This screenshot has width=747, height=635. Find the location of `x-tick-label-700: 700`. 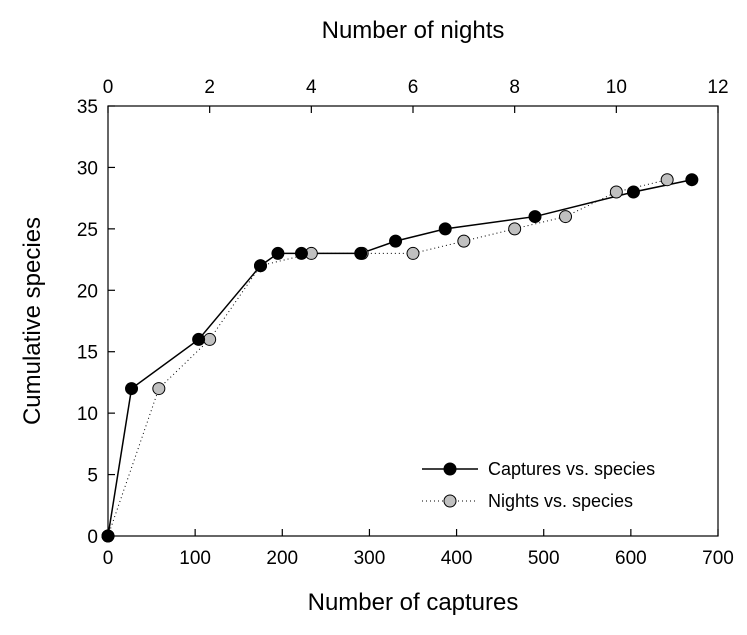

x-tick-label-700: 700 is located at coordinates (718, 558).